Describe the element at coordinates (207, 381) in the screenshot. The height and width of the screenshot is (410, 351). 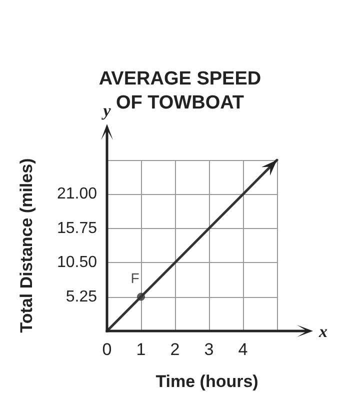
I see `x-axis-title: Time (hours)` at that location.